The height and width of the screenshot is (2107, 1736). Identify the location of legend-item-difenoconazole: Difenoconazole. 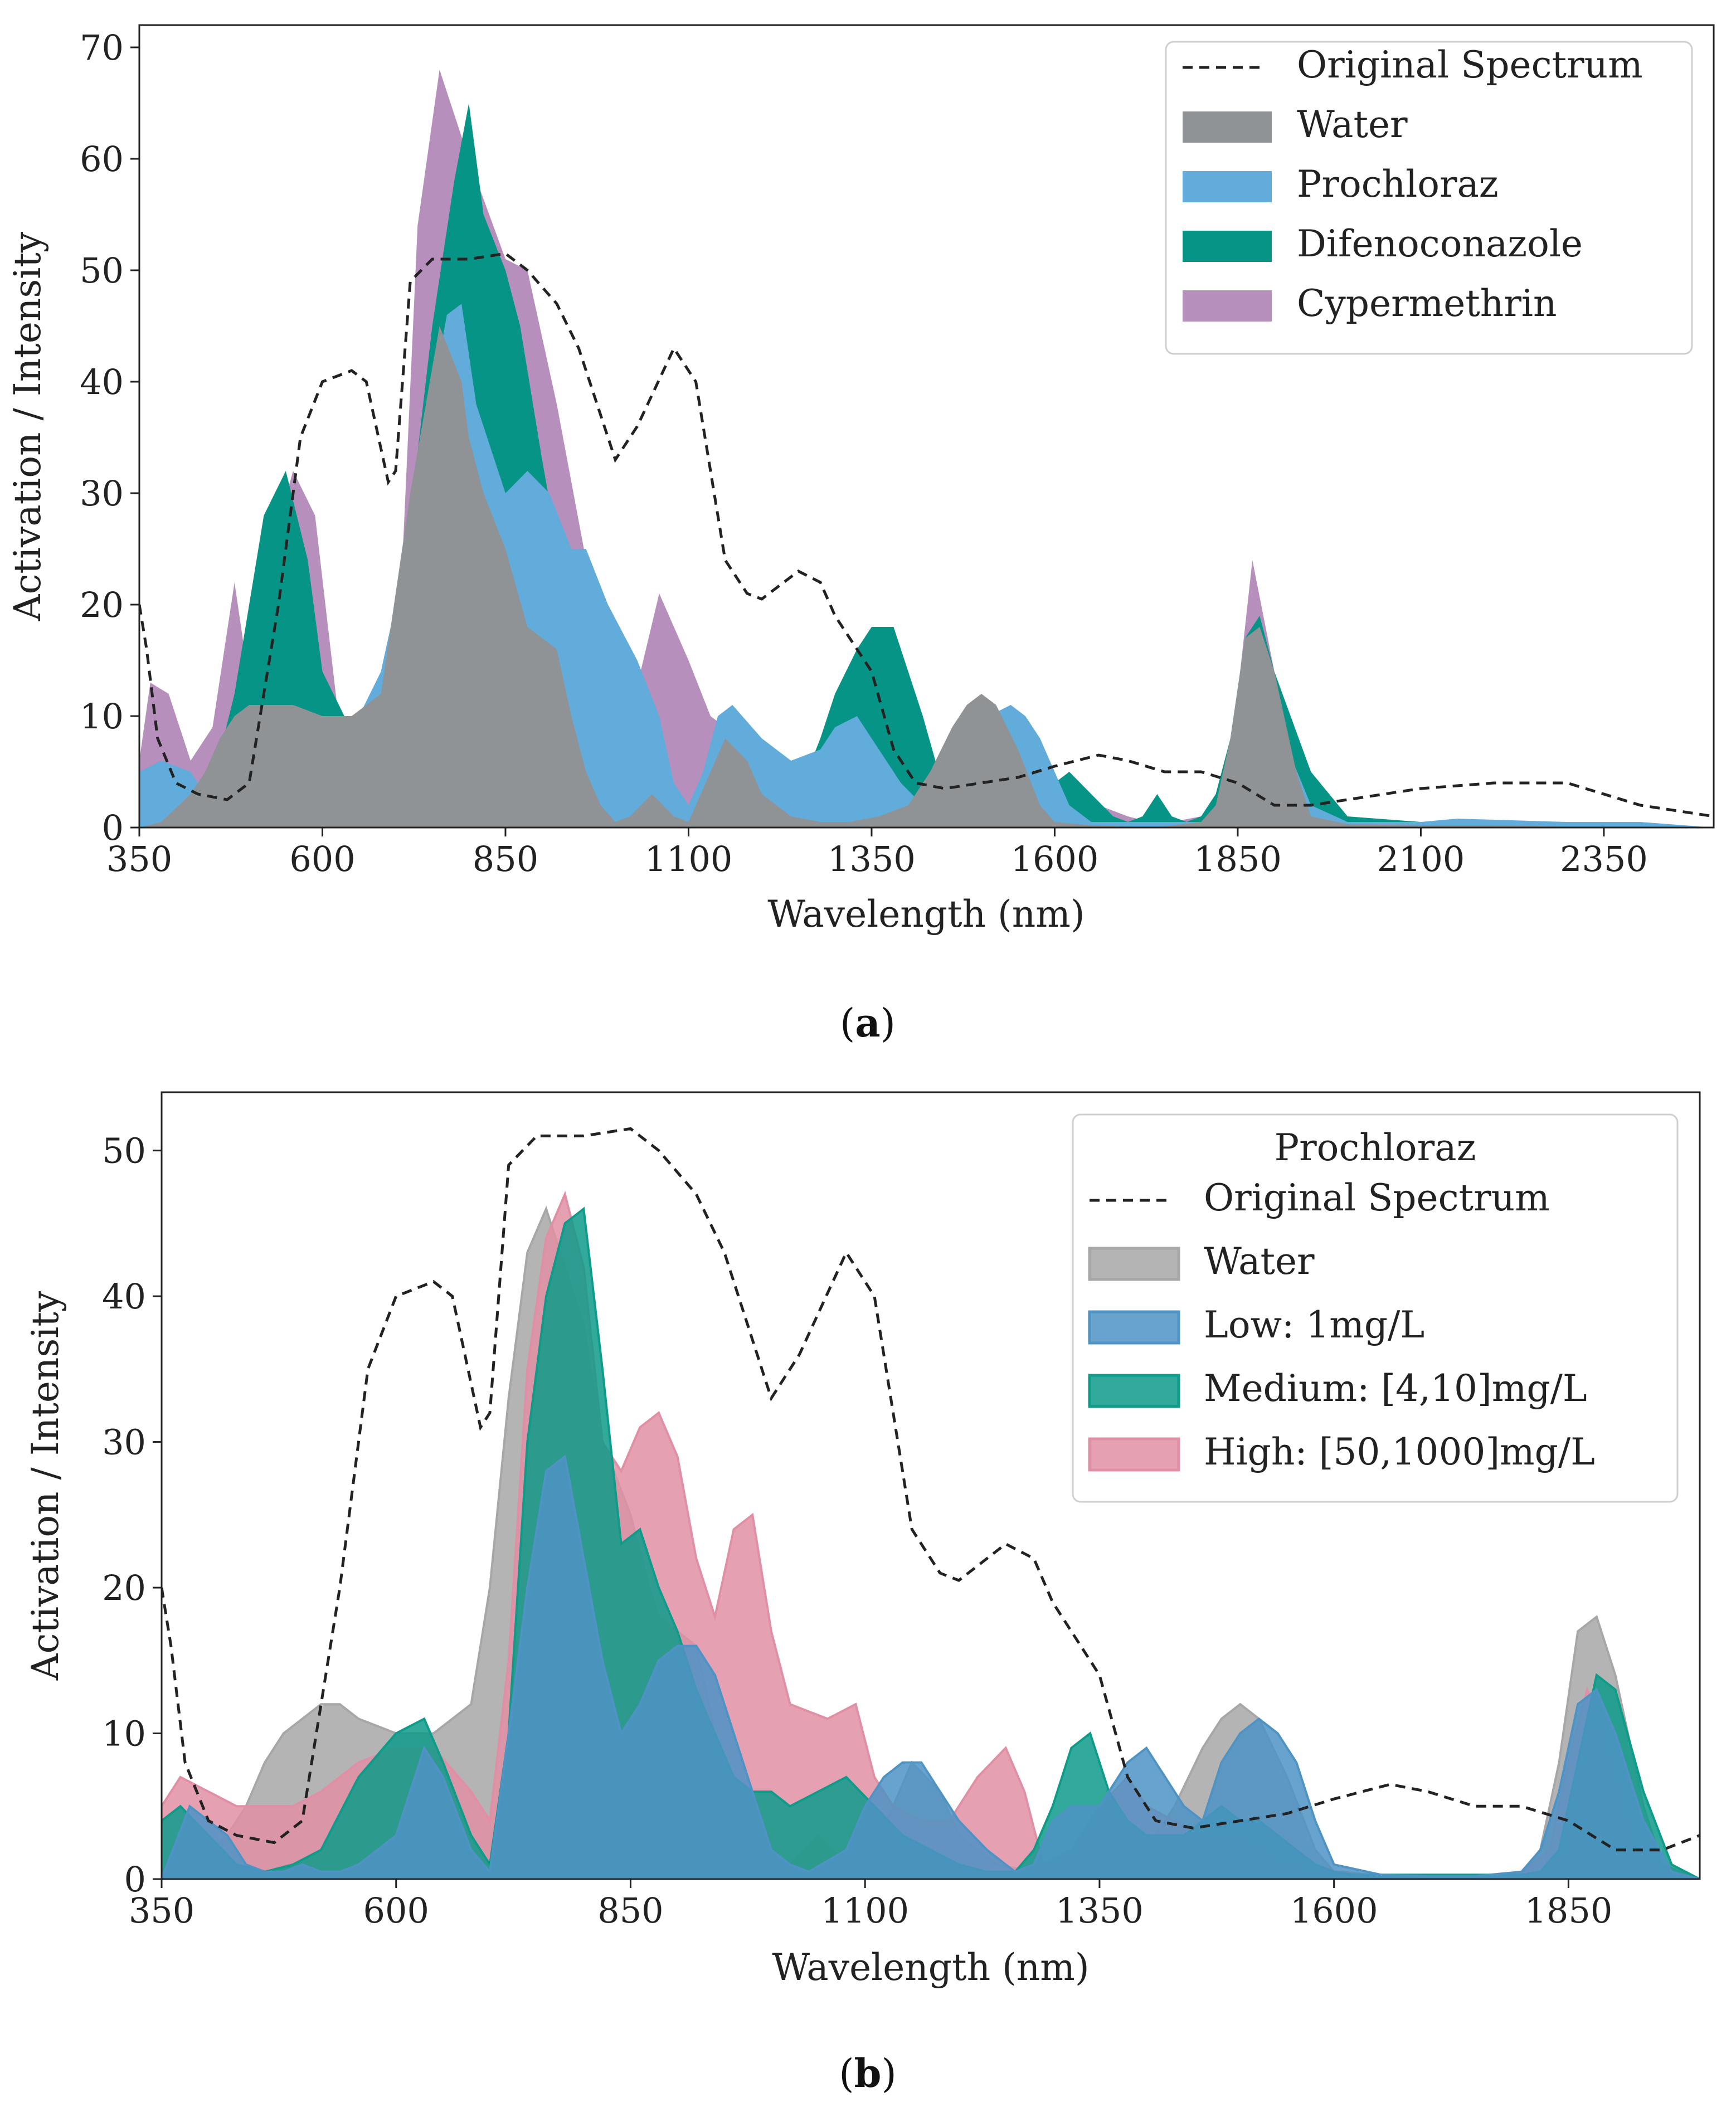
(1383, 244).